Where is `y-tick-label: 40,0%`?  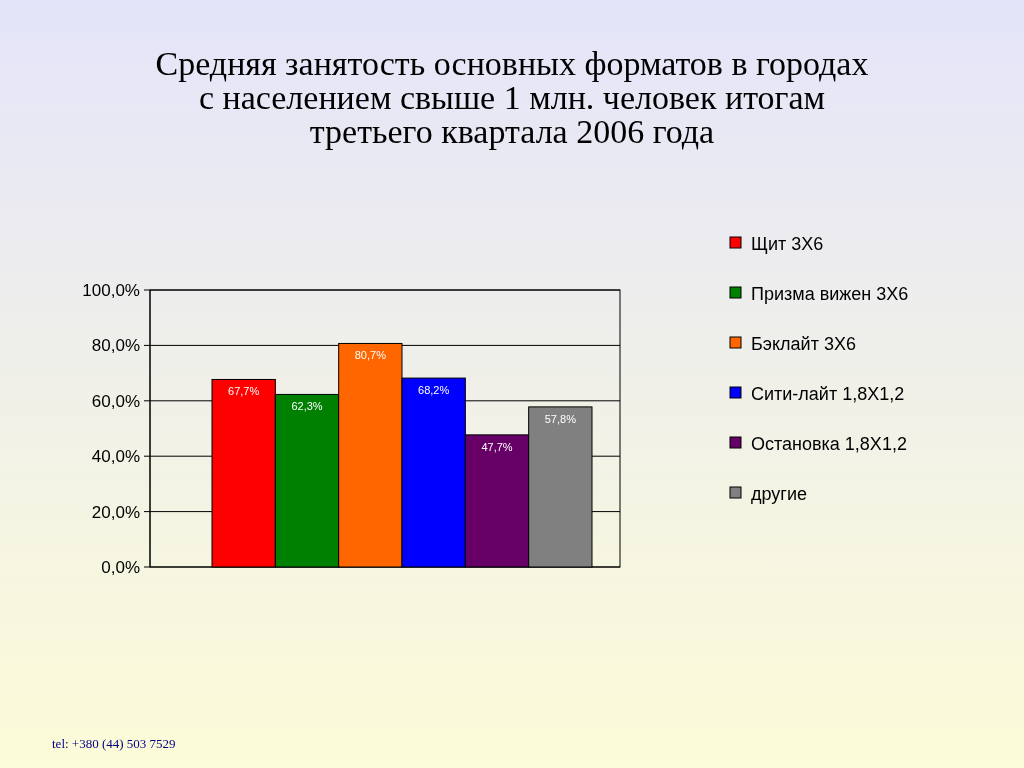
y-tick-label: 40,0% is located at coordinates (115, 457).